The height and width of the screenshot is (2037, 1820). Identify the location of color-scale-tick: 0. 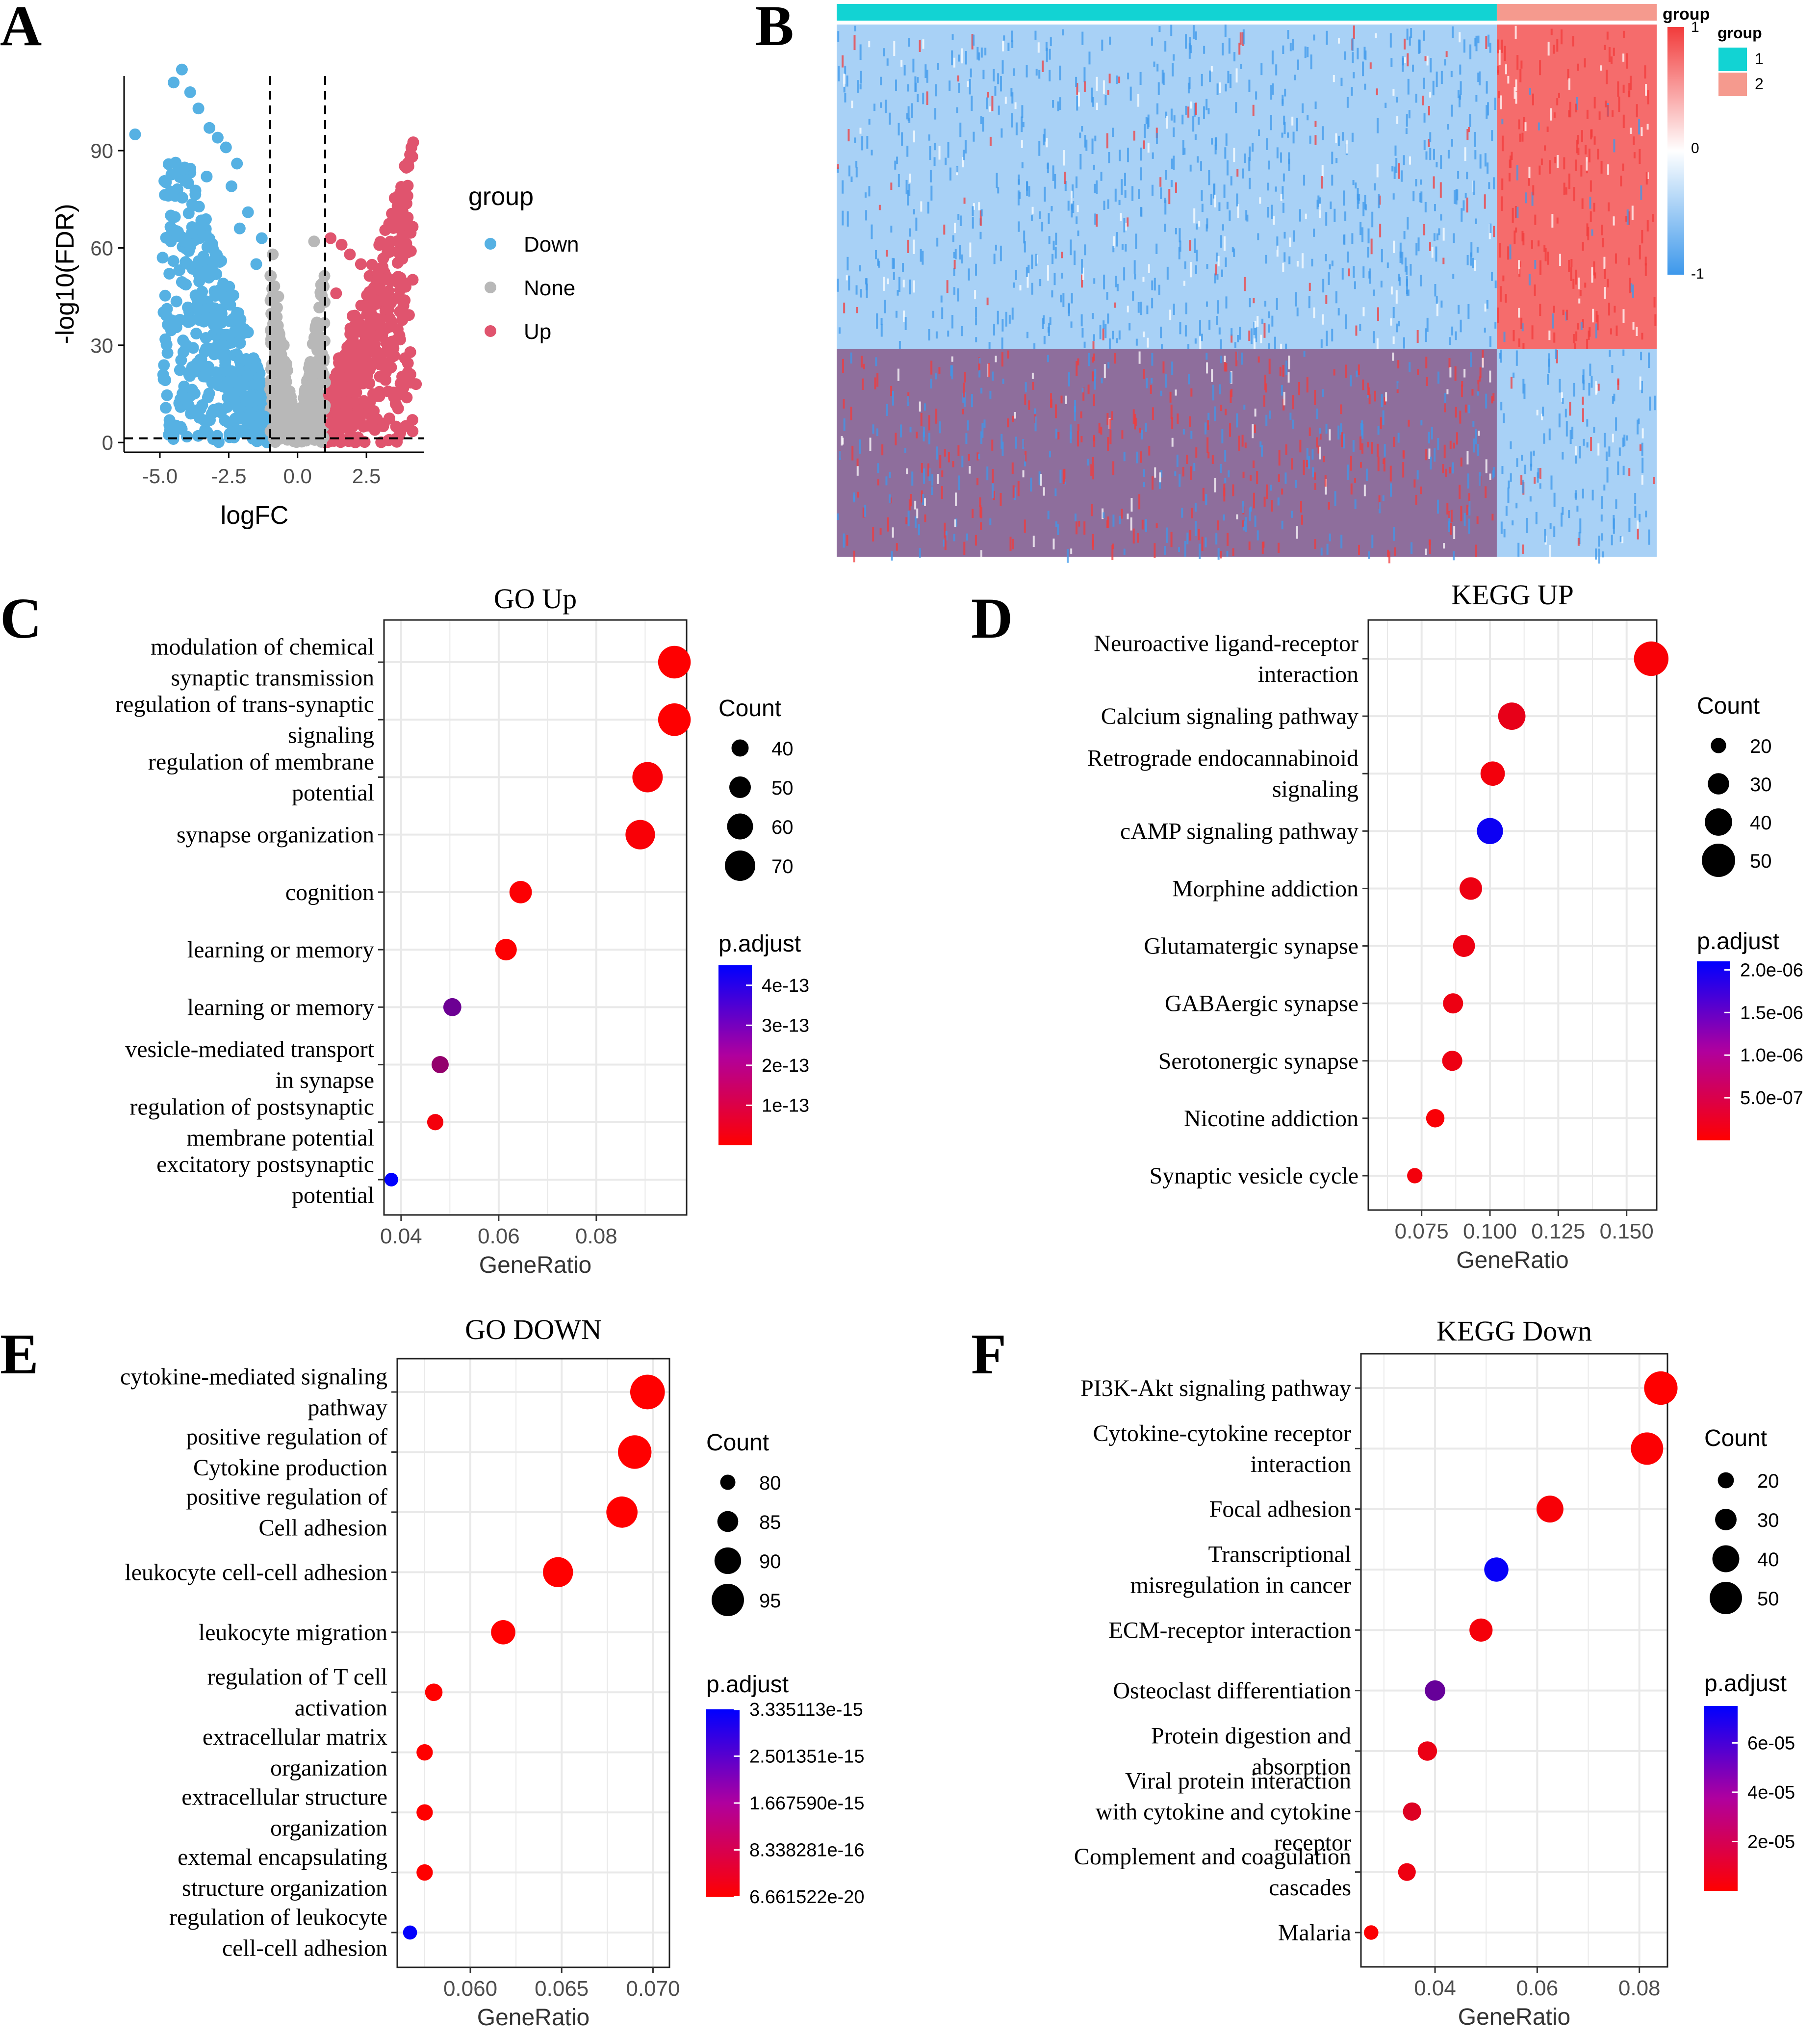
(1695, 148).